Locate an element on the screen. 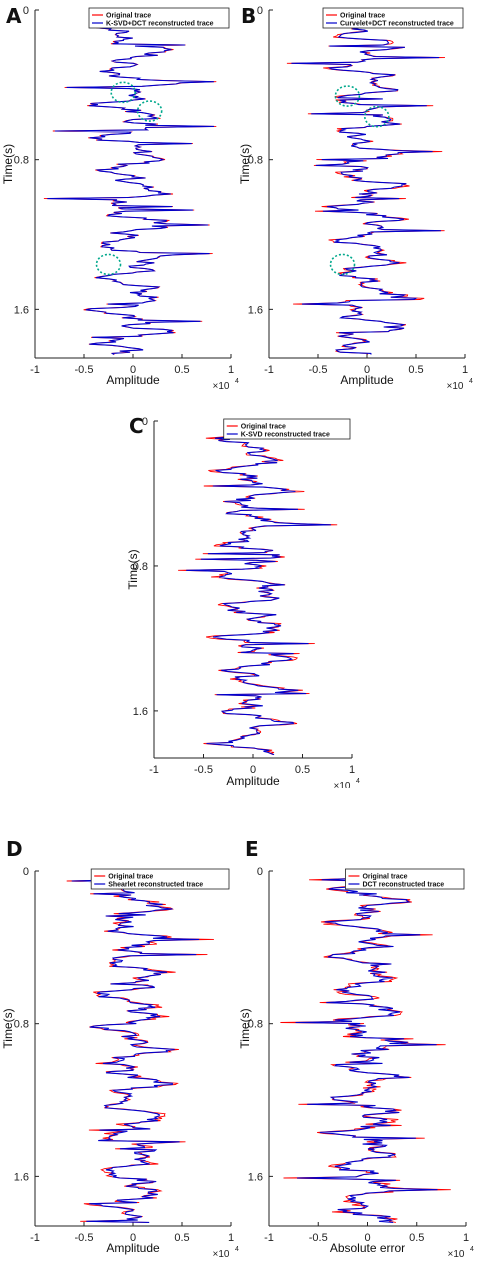  legend-entry: DCT reconstructed trace is located at coordinates (403, 885).